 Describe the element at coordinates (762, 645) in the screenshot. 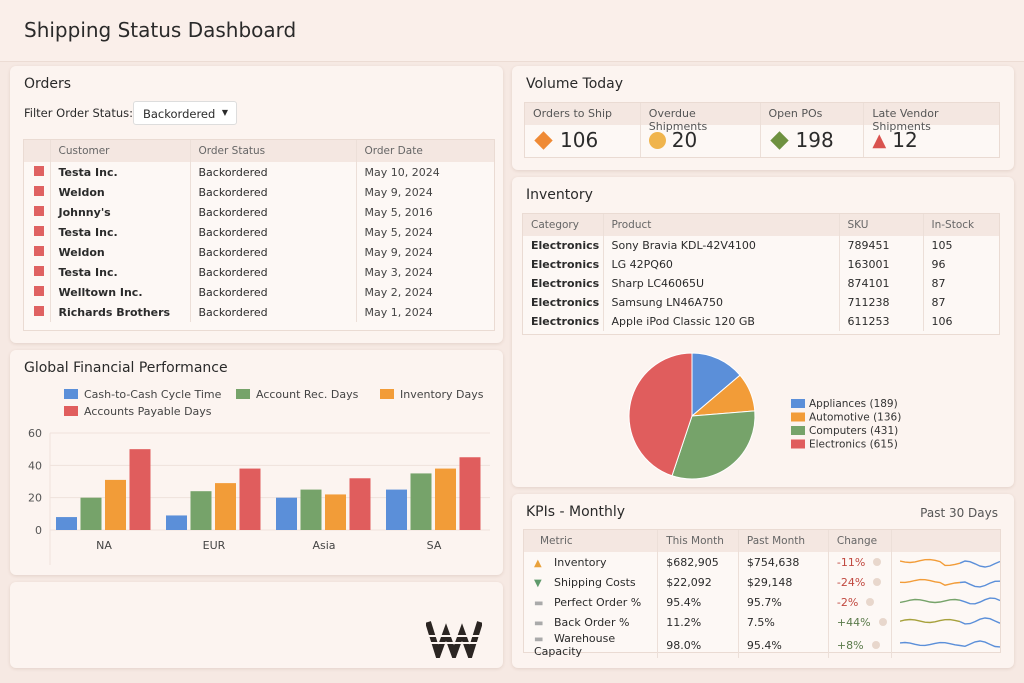

I see `kpi-row: ▬ Warehouse Capacity 98.0% 95.4% +8%` at that location.